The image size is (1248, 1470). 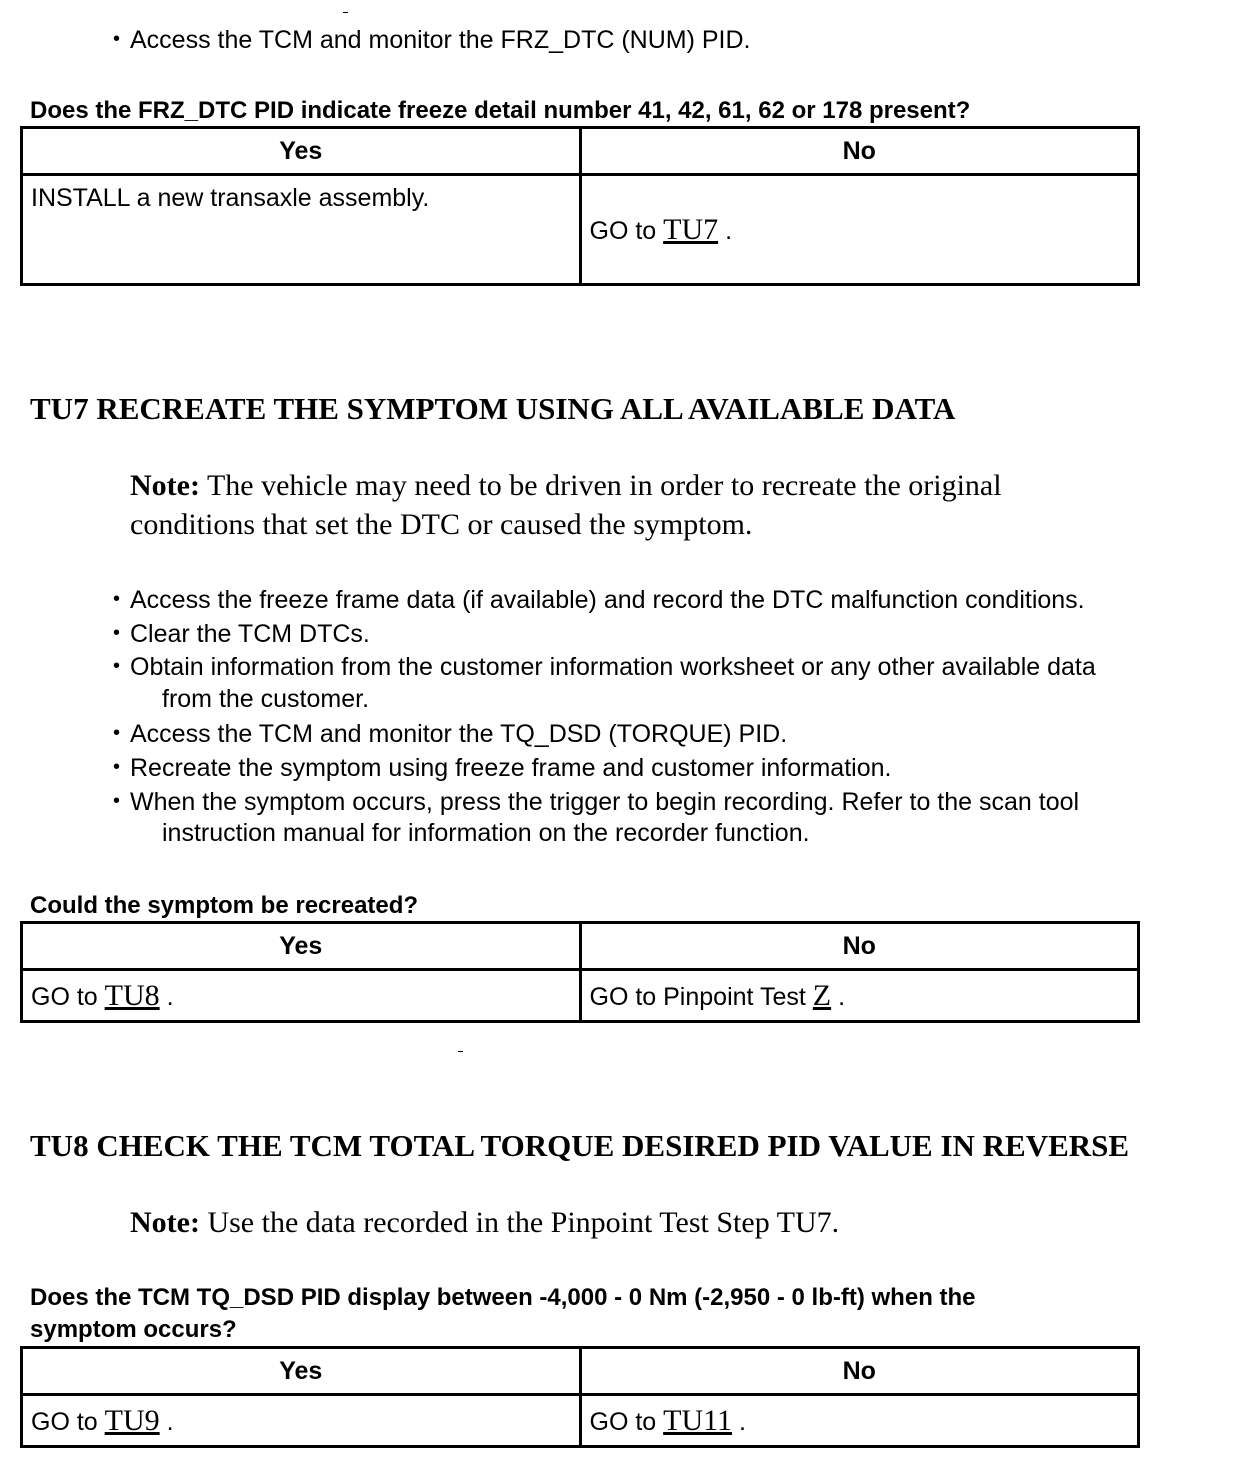 I want to click on link-tu8: TU8, so click(x=132, y=995).